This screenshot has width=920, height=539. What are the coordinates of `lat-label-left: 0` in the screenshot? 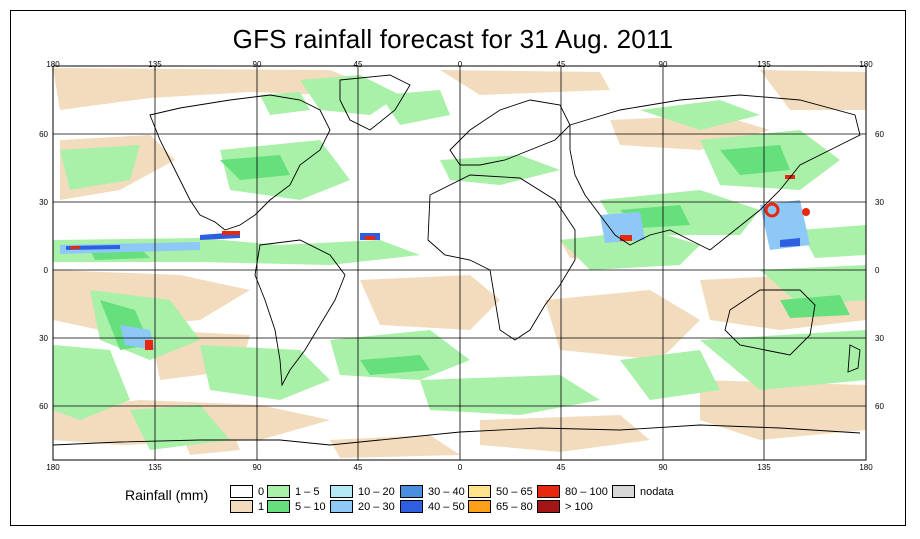 It's located at (46, 270).